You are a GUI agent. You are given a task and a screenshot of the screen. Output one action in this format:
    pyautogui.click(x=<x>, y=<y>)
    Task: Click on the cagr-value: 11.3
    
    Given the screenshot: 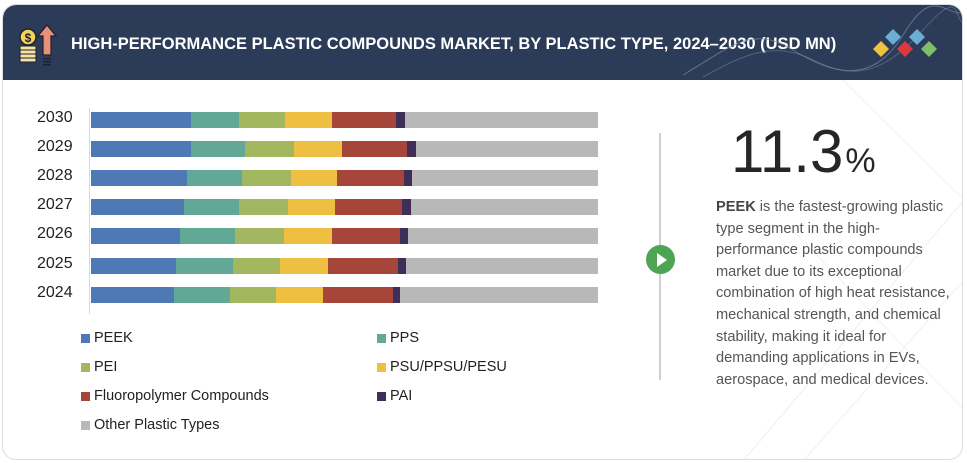 What is the action you would take?
    pyautogui.click(x=787, y=151)
    